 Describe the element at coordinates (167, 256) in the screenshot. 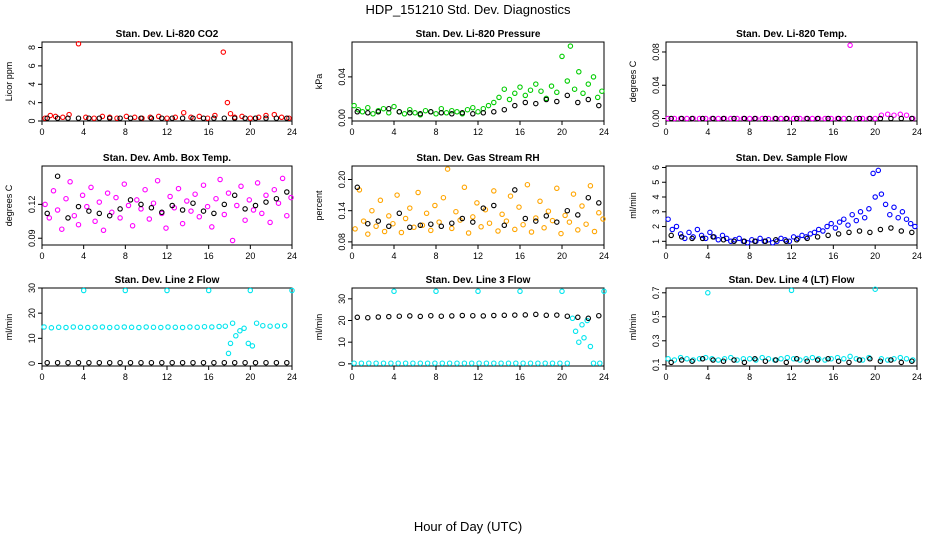

I see `x-tick-label: 12` at that location.